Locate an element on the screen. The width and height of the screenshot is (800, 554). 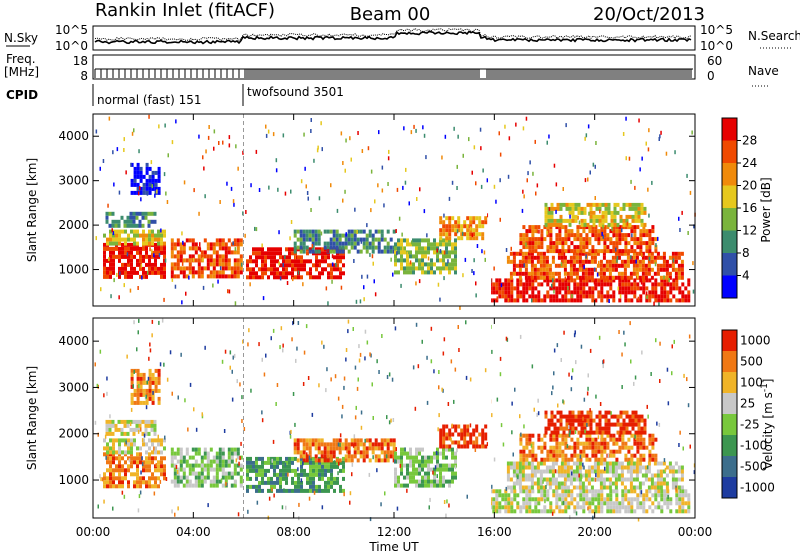
colorbar-tick-label: 16 is located at coordinates (749, 208).